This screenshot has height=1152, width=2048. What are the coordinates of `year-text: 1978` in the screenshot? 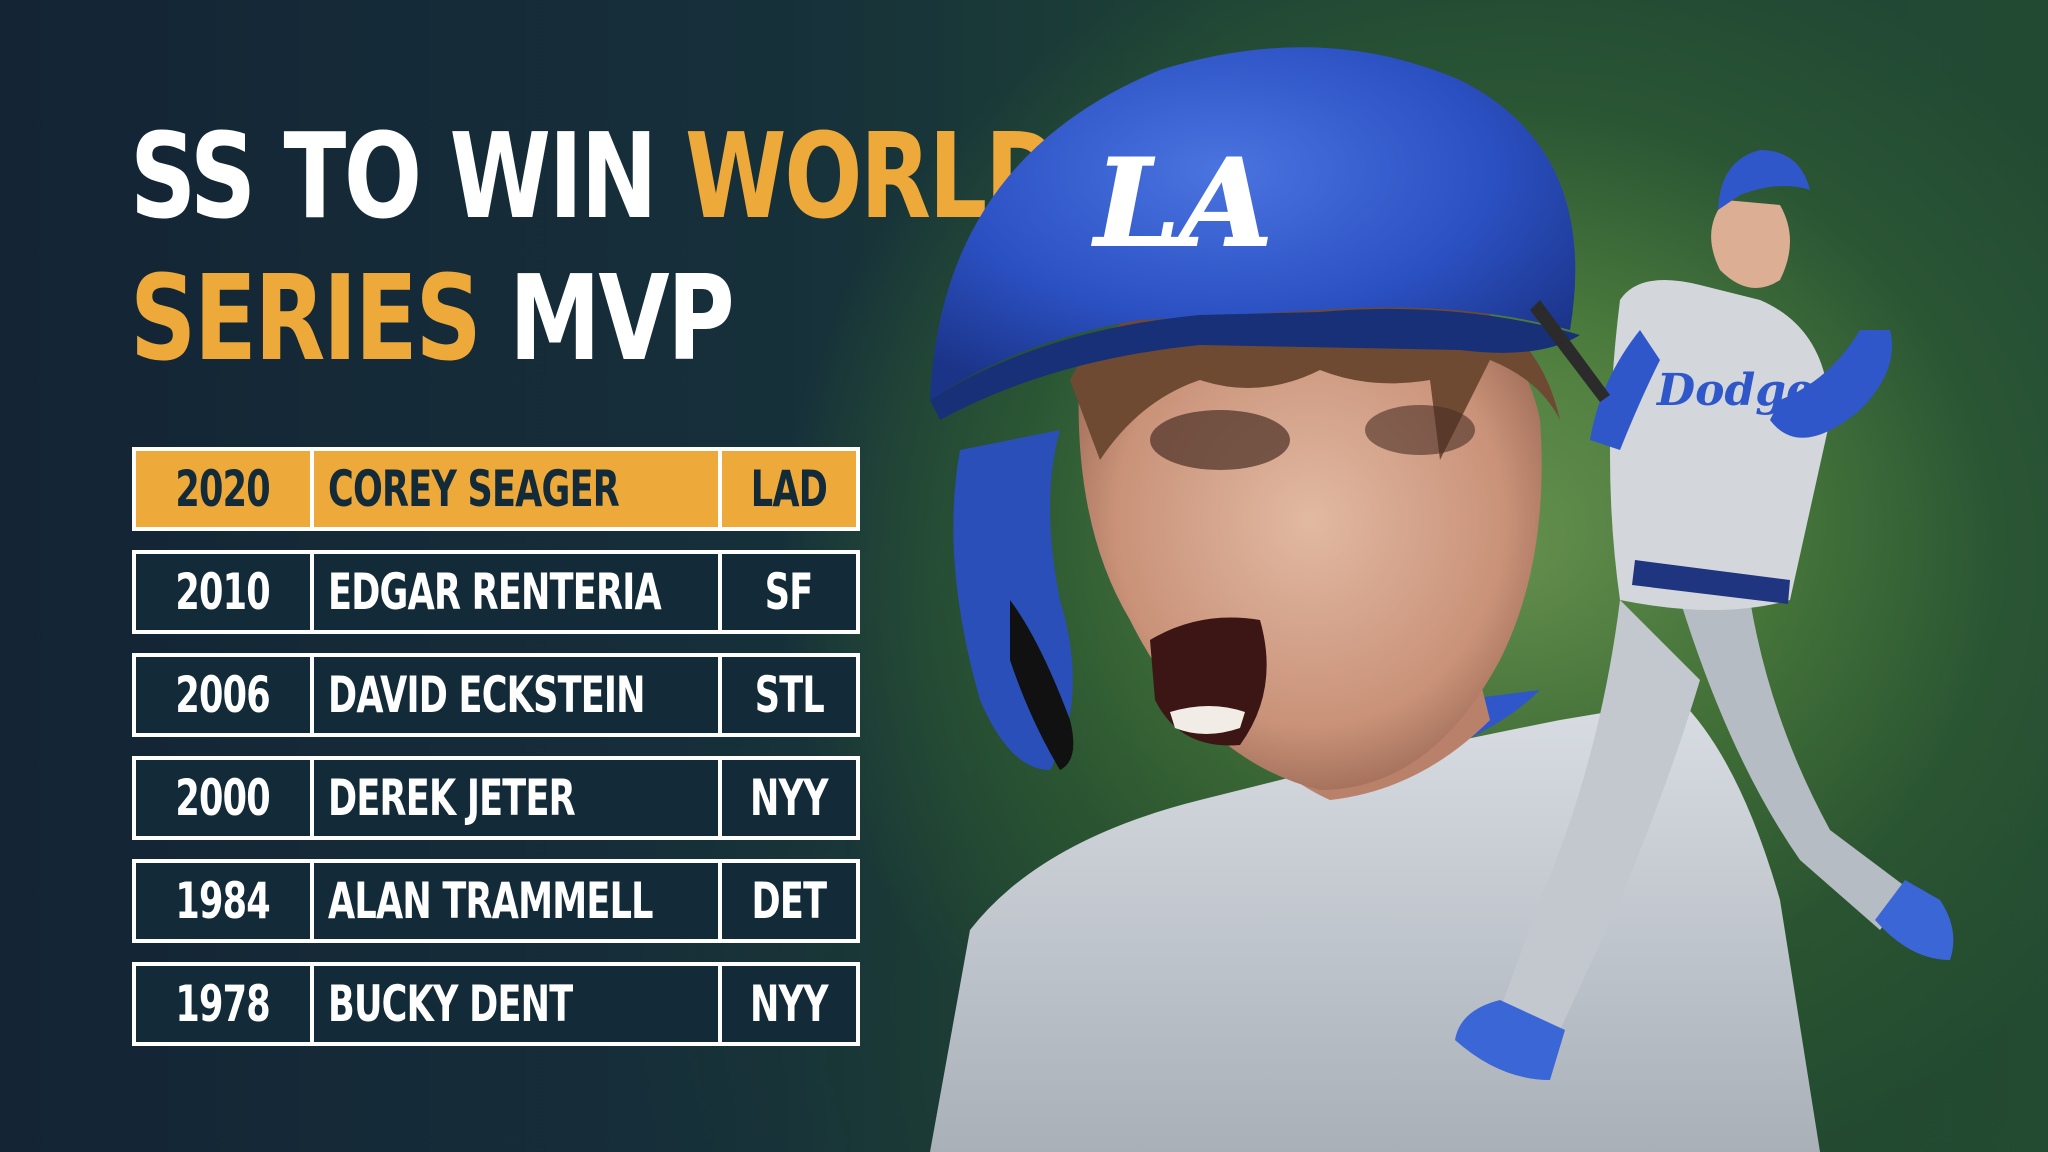 It's located at (223, 1004).